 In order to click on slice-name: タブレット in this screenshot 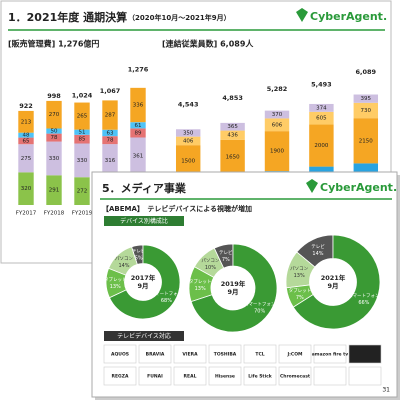, I will do `click(200, 281)`.